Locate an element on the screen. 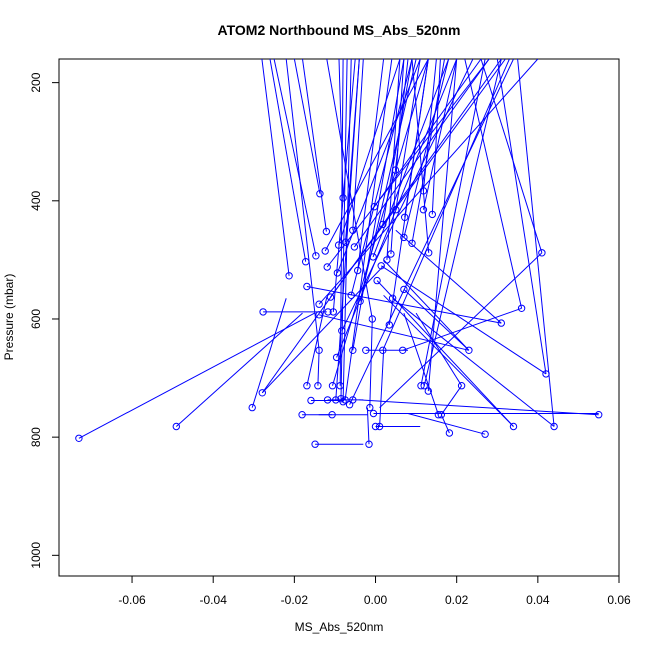  y-tick-label: 600 is located at coordinates (36, 319).